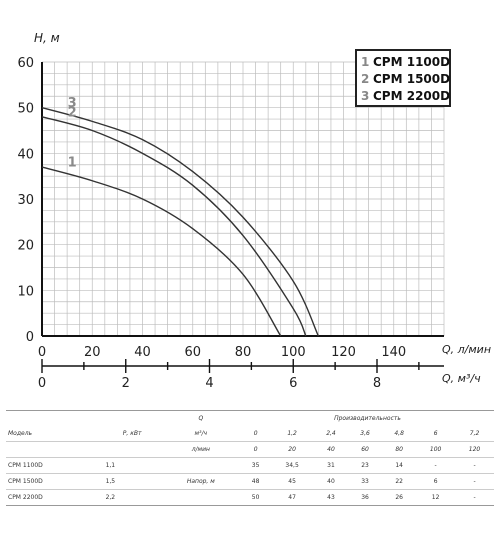 The height and width of the screenshot is (538, 500). Describe the element at coordinates (132, 481) in the screenshot. I see `table-row-power: 1,5` at that location.